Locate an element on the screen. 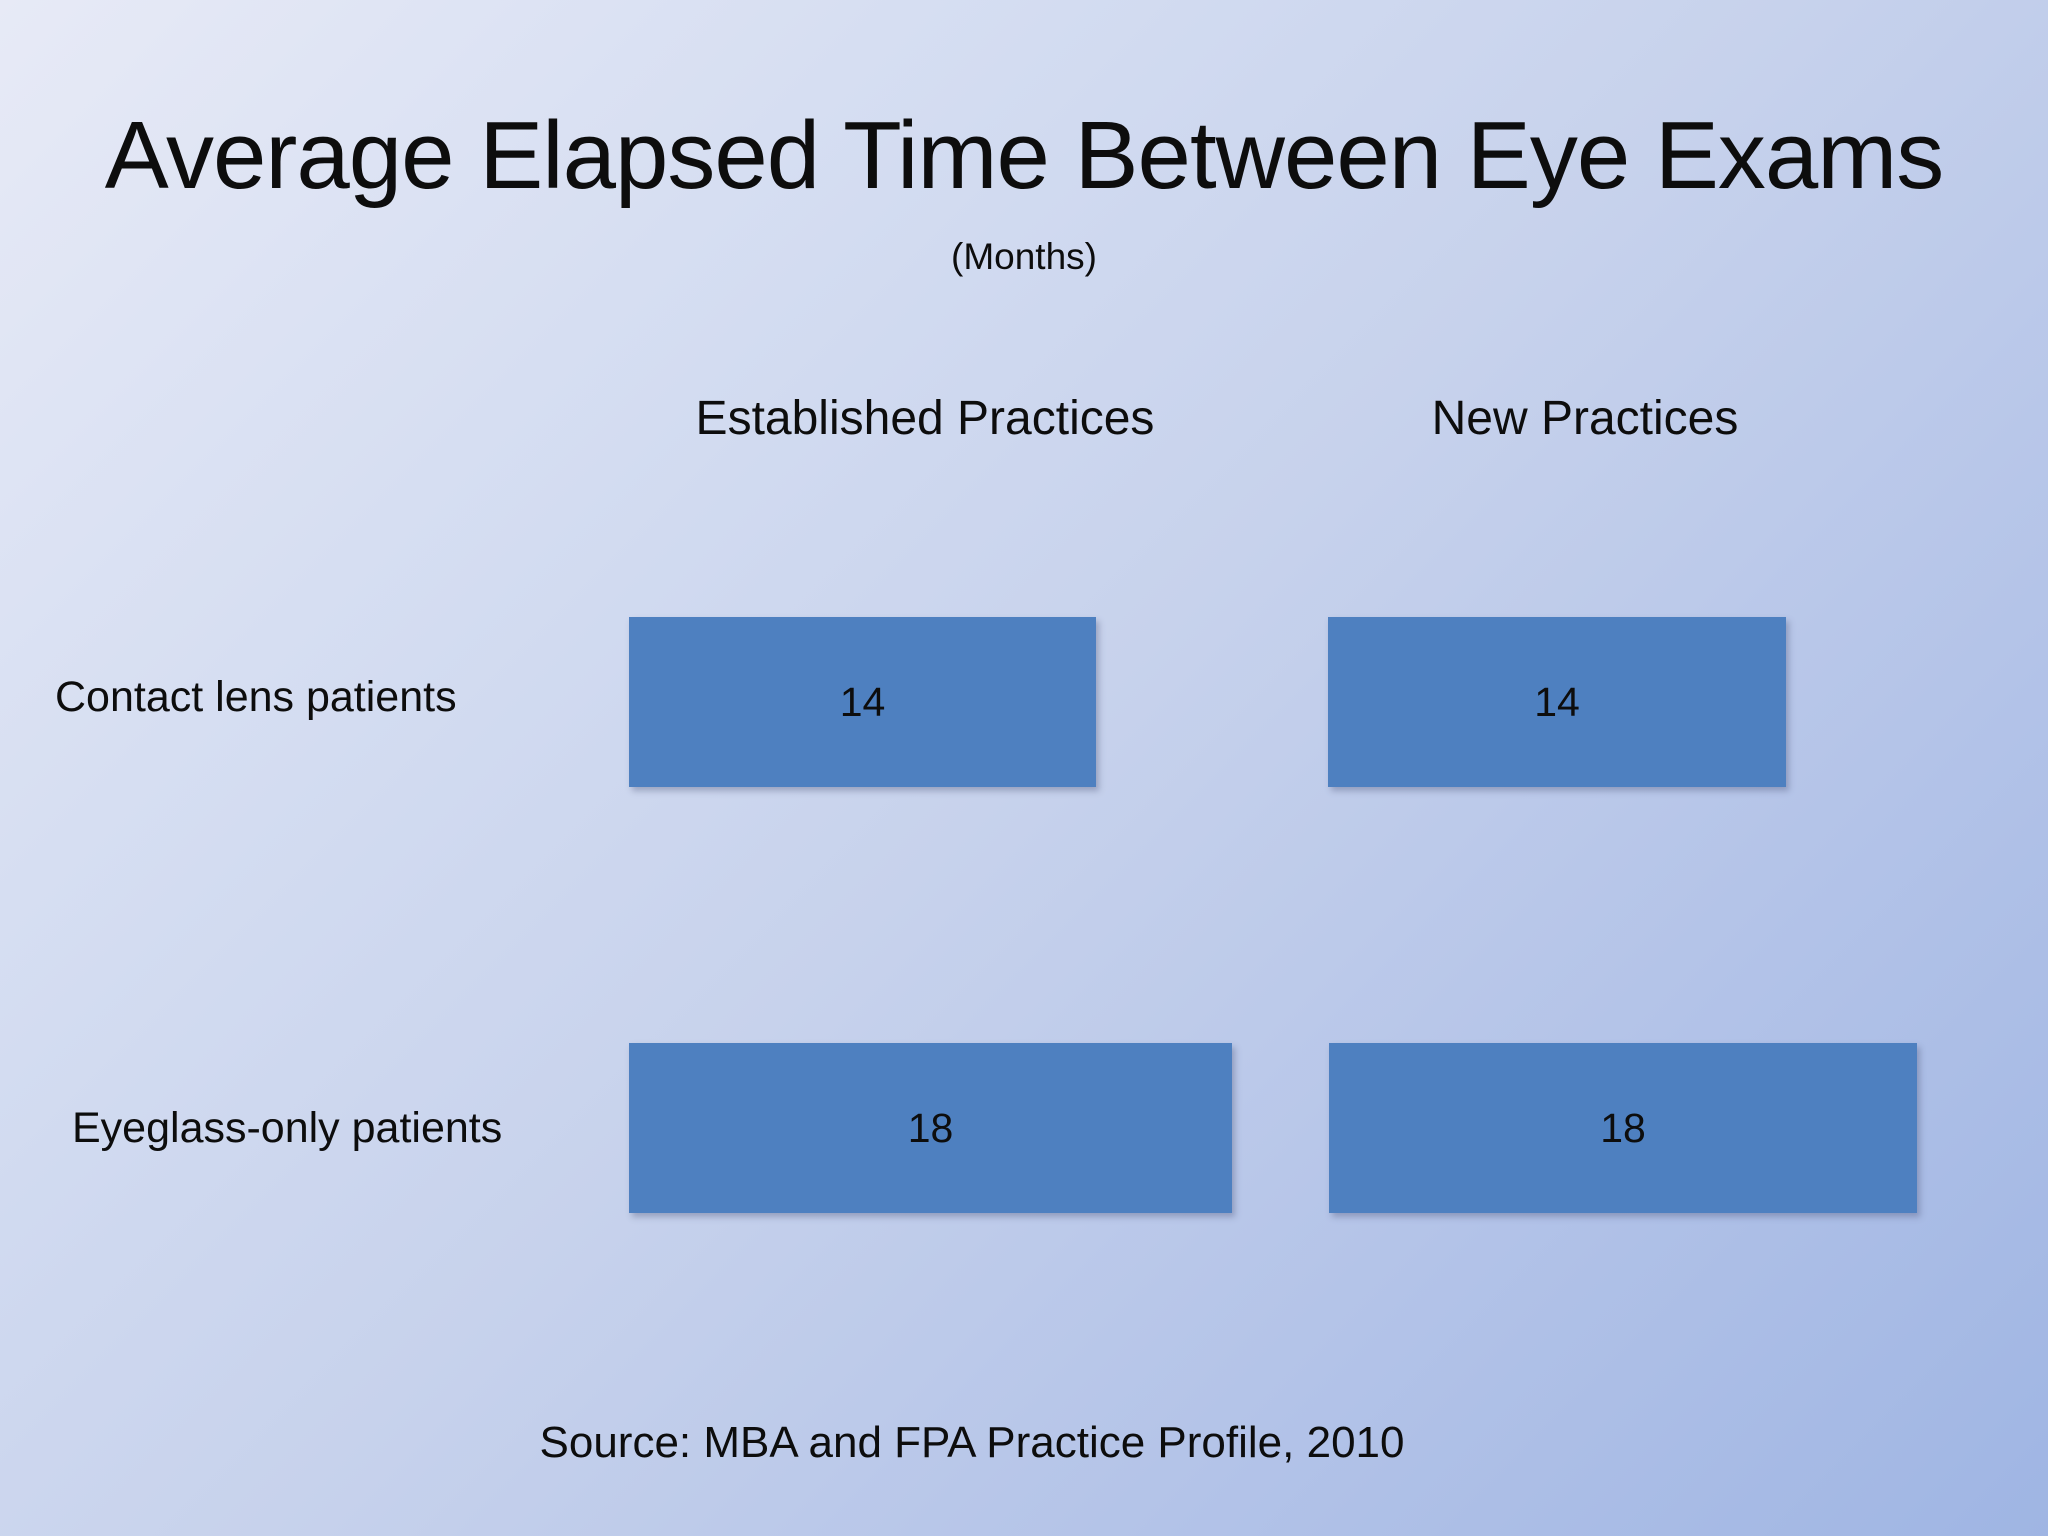  bar-eyeglass-only-new: 18 is located at coordinates (1623, 1128).